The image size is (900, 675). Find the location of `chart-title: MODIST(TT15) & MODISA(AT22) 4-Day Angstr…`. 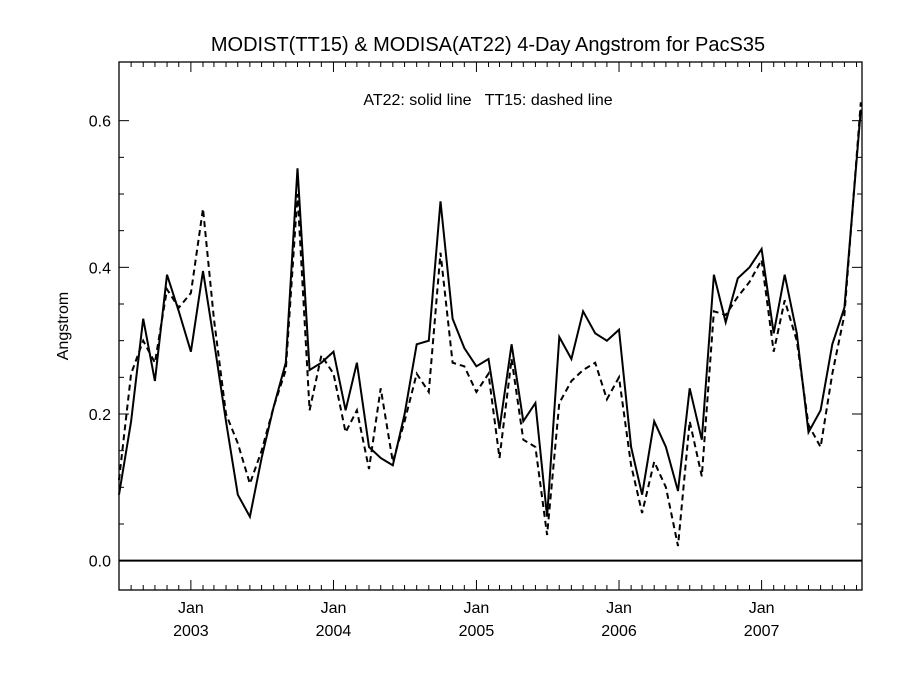

chart-title: MODIST(TT15) & MODISA(AT22) 4-Day Angstr… is located at coordinates (488, 45).